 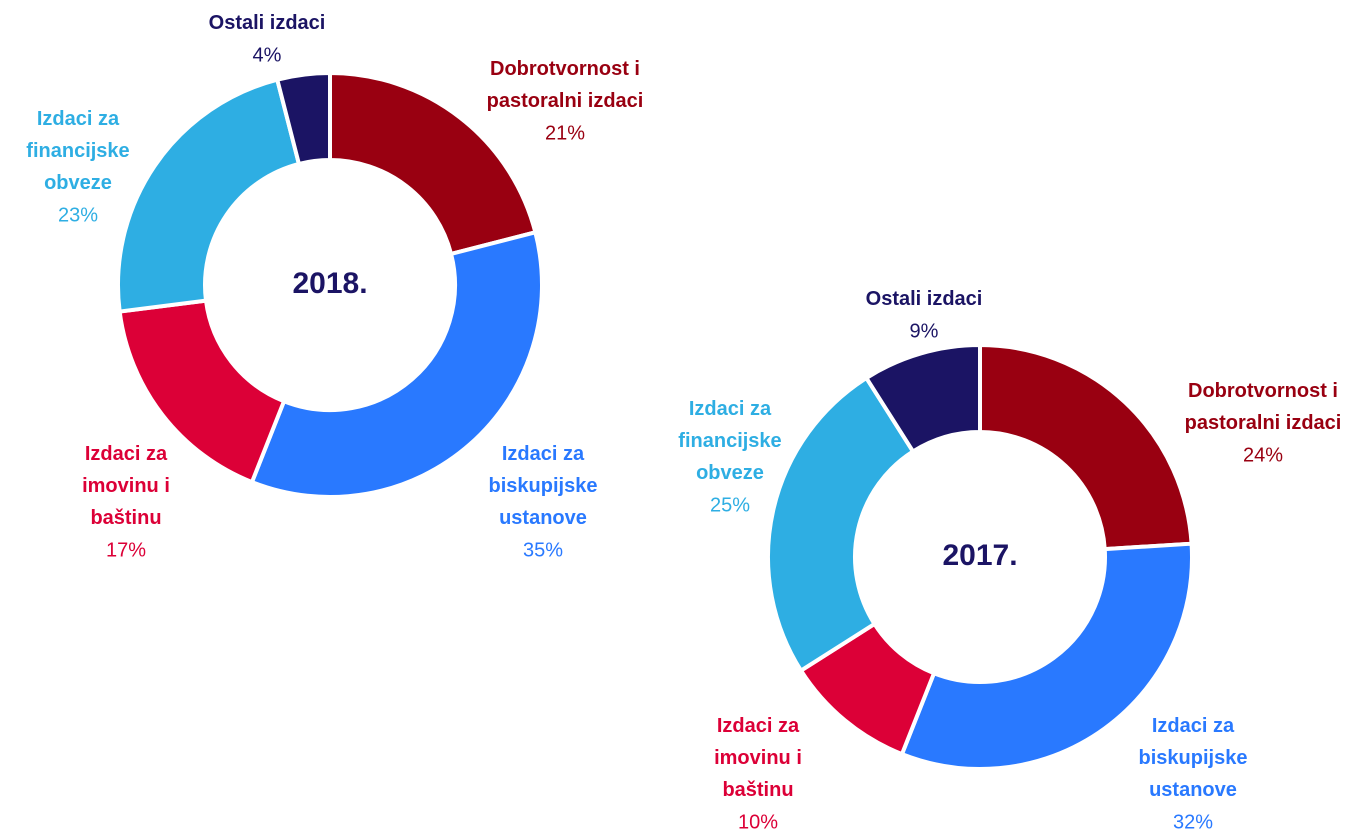 What do you see at coordinates (543, 550) in the screenshot?
I see `value-label: 35%` at bounding box center [543, 550].